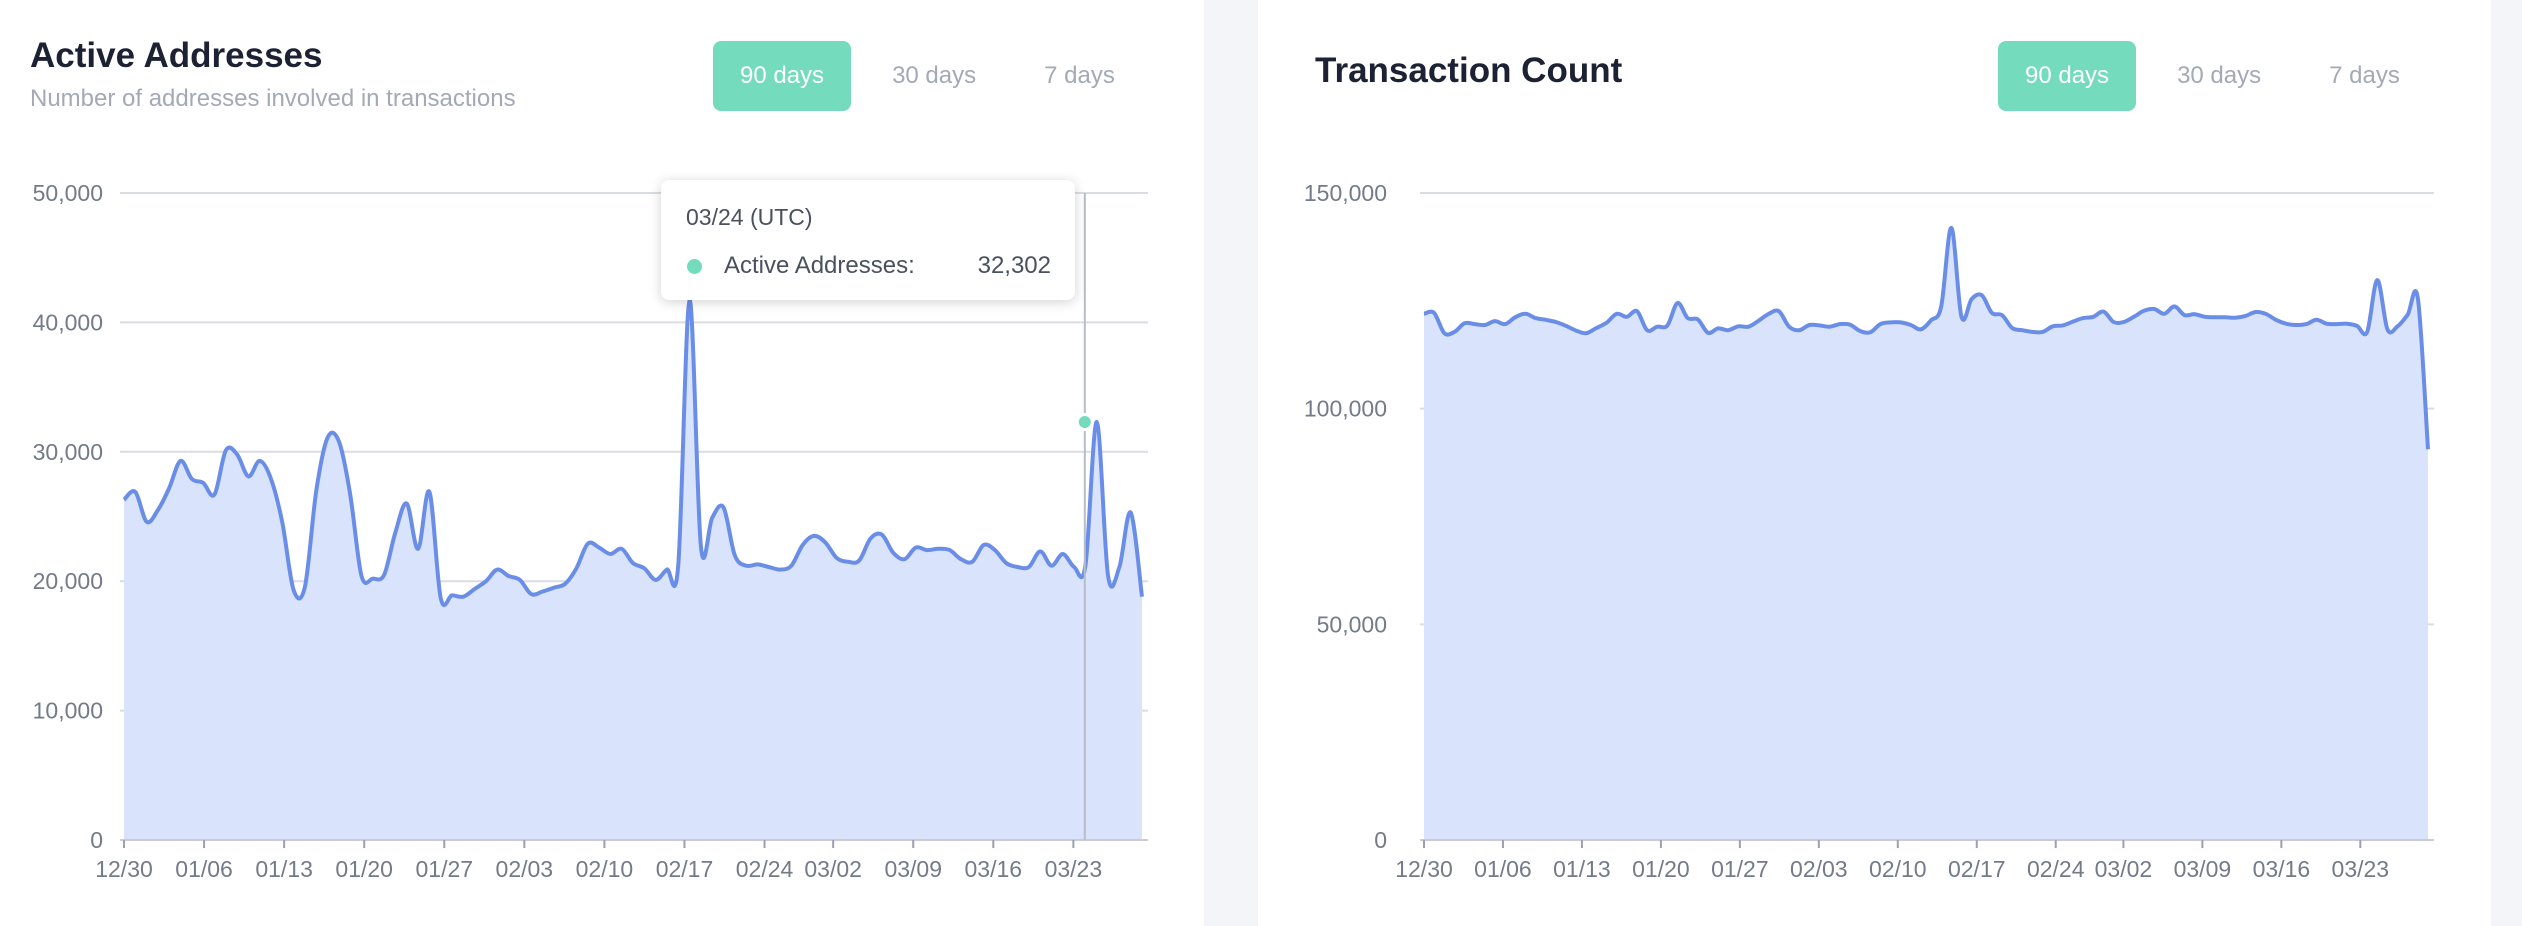 The image size is (2522, 926). Describe the element at coordinates (68, 452) in the screenshot. I see `y-tick-label: 30,000` at that location.